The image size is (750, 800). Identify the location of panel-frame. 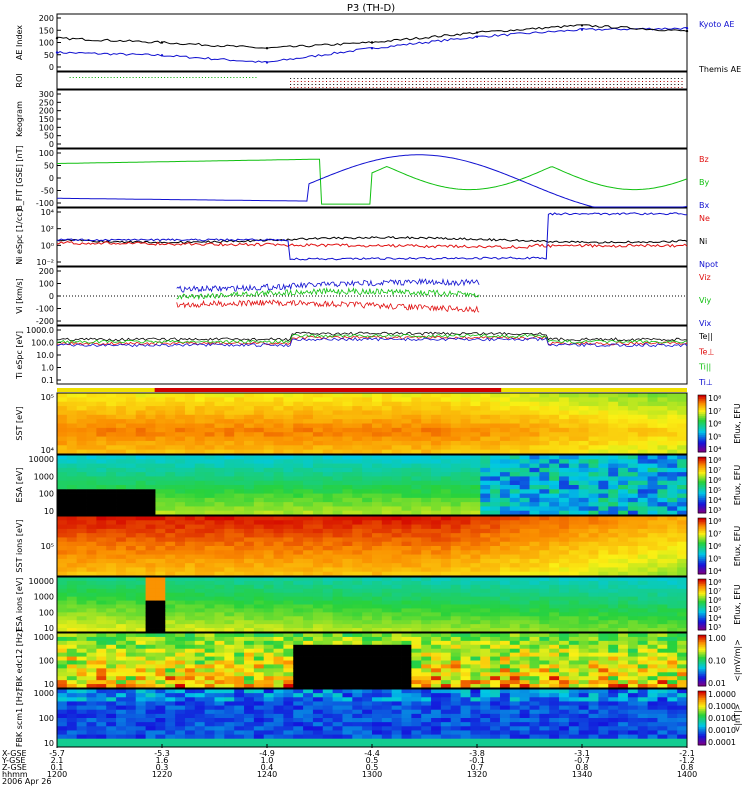
(372, 485).